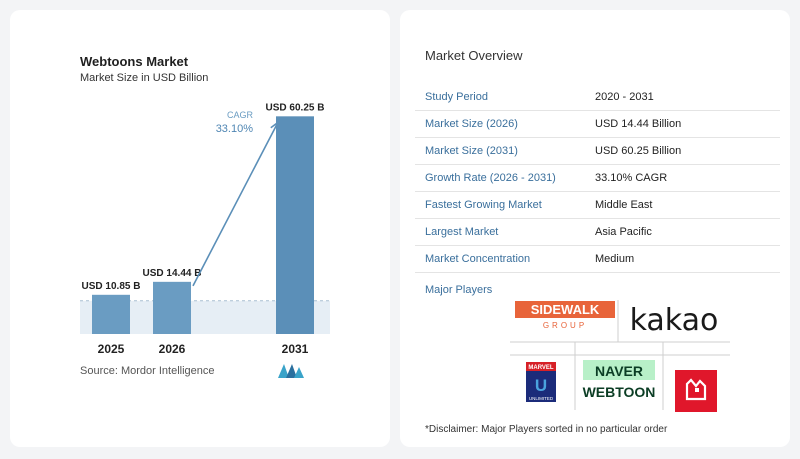  What do you see at coordinates (240, 115) in the screenshot?
I see `cagr-label: CAGR` at bounding box center [240, 115].